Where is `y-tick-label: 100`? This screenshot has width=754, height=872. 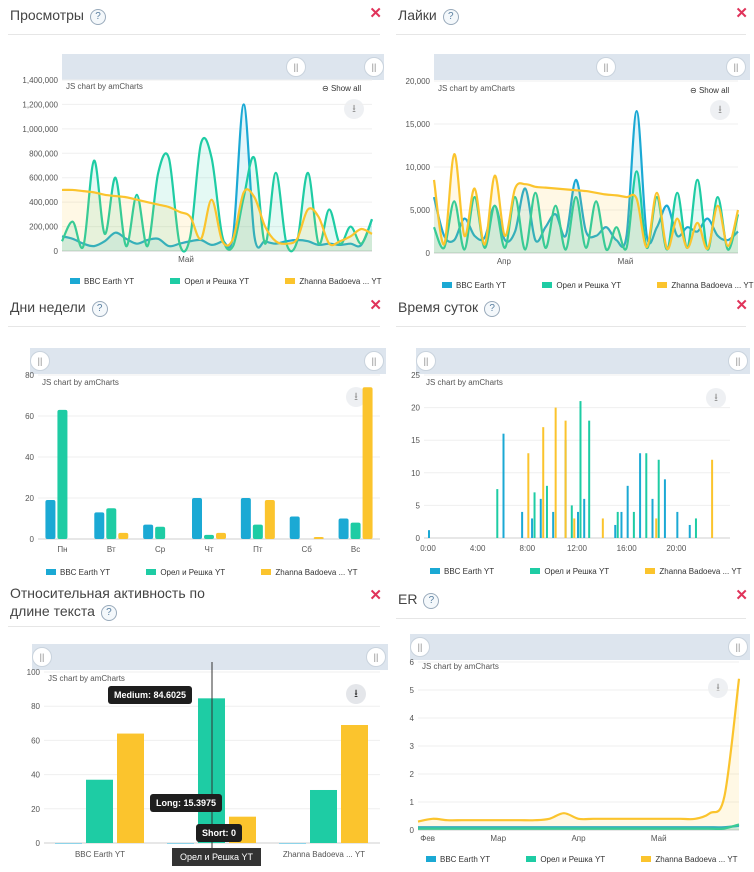
y-tick-label: 100 is located at coordinates (34, 672).